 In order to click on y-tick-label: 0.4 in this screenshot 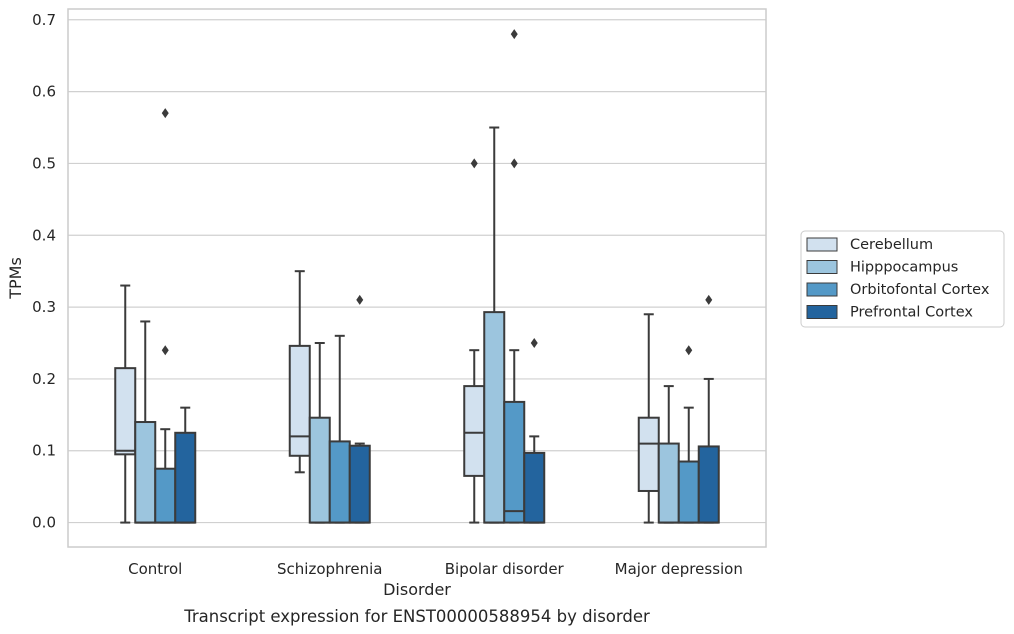, I will do `click(44, 235)`.